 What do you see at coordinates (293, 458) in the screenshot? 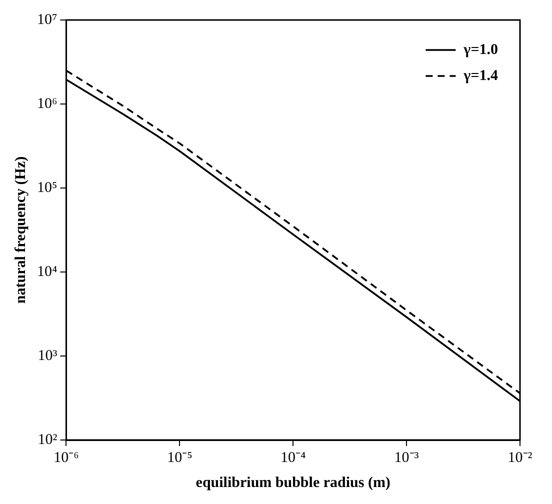
I see `x-tick-label: 10⁻⁴` at bounding box center [293, 458].